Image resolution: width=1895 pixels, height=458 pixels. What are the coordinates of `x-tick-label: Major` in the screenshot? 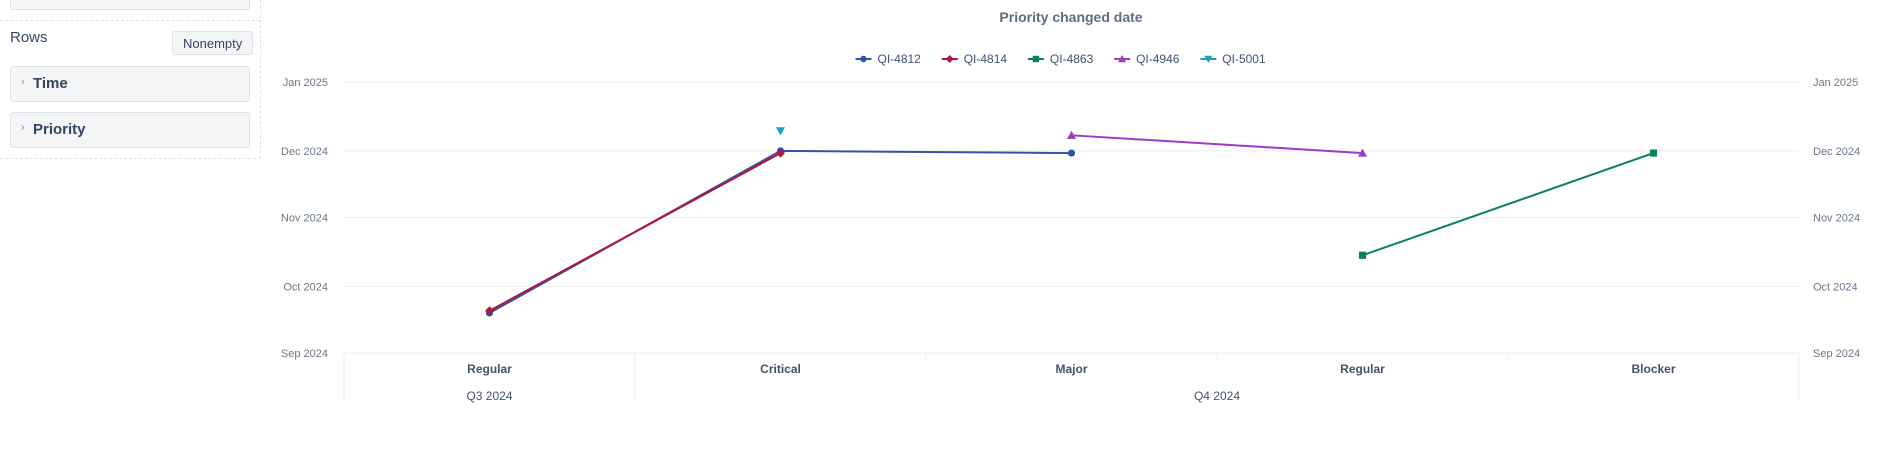 It's located at (1071, 369).